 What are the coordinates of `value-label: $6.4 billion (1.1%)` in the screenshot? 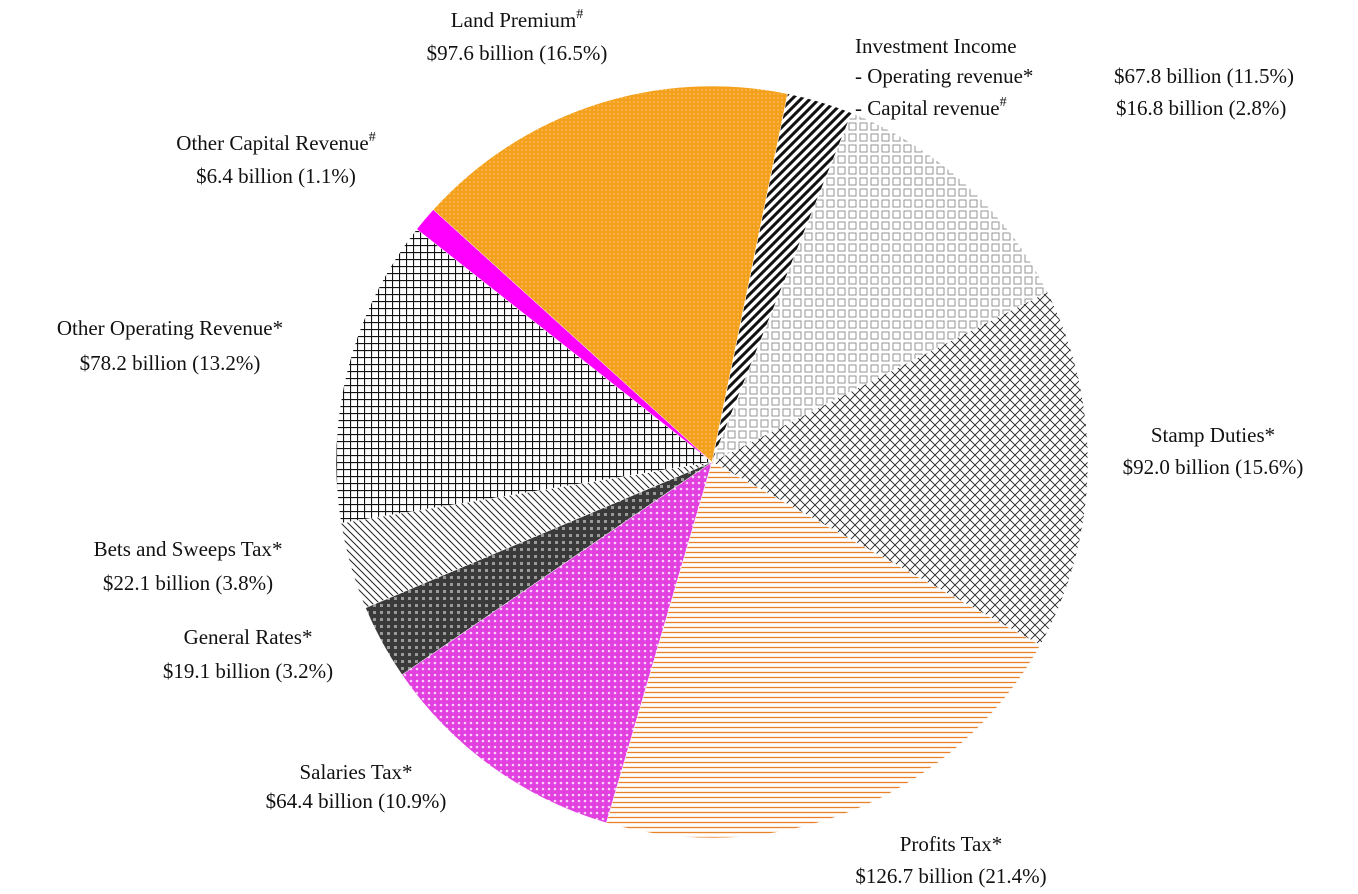 It's located at (276, 176).